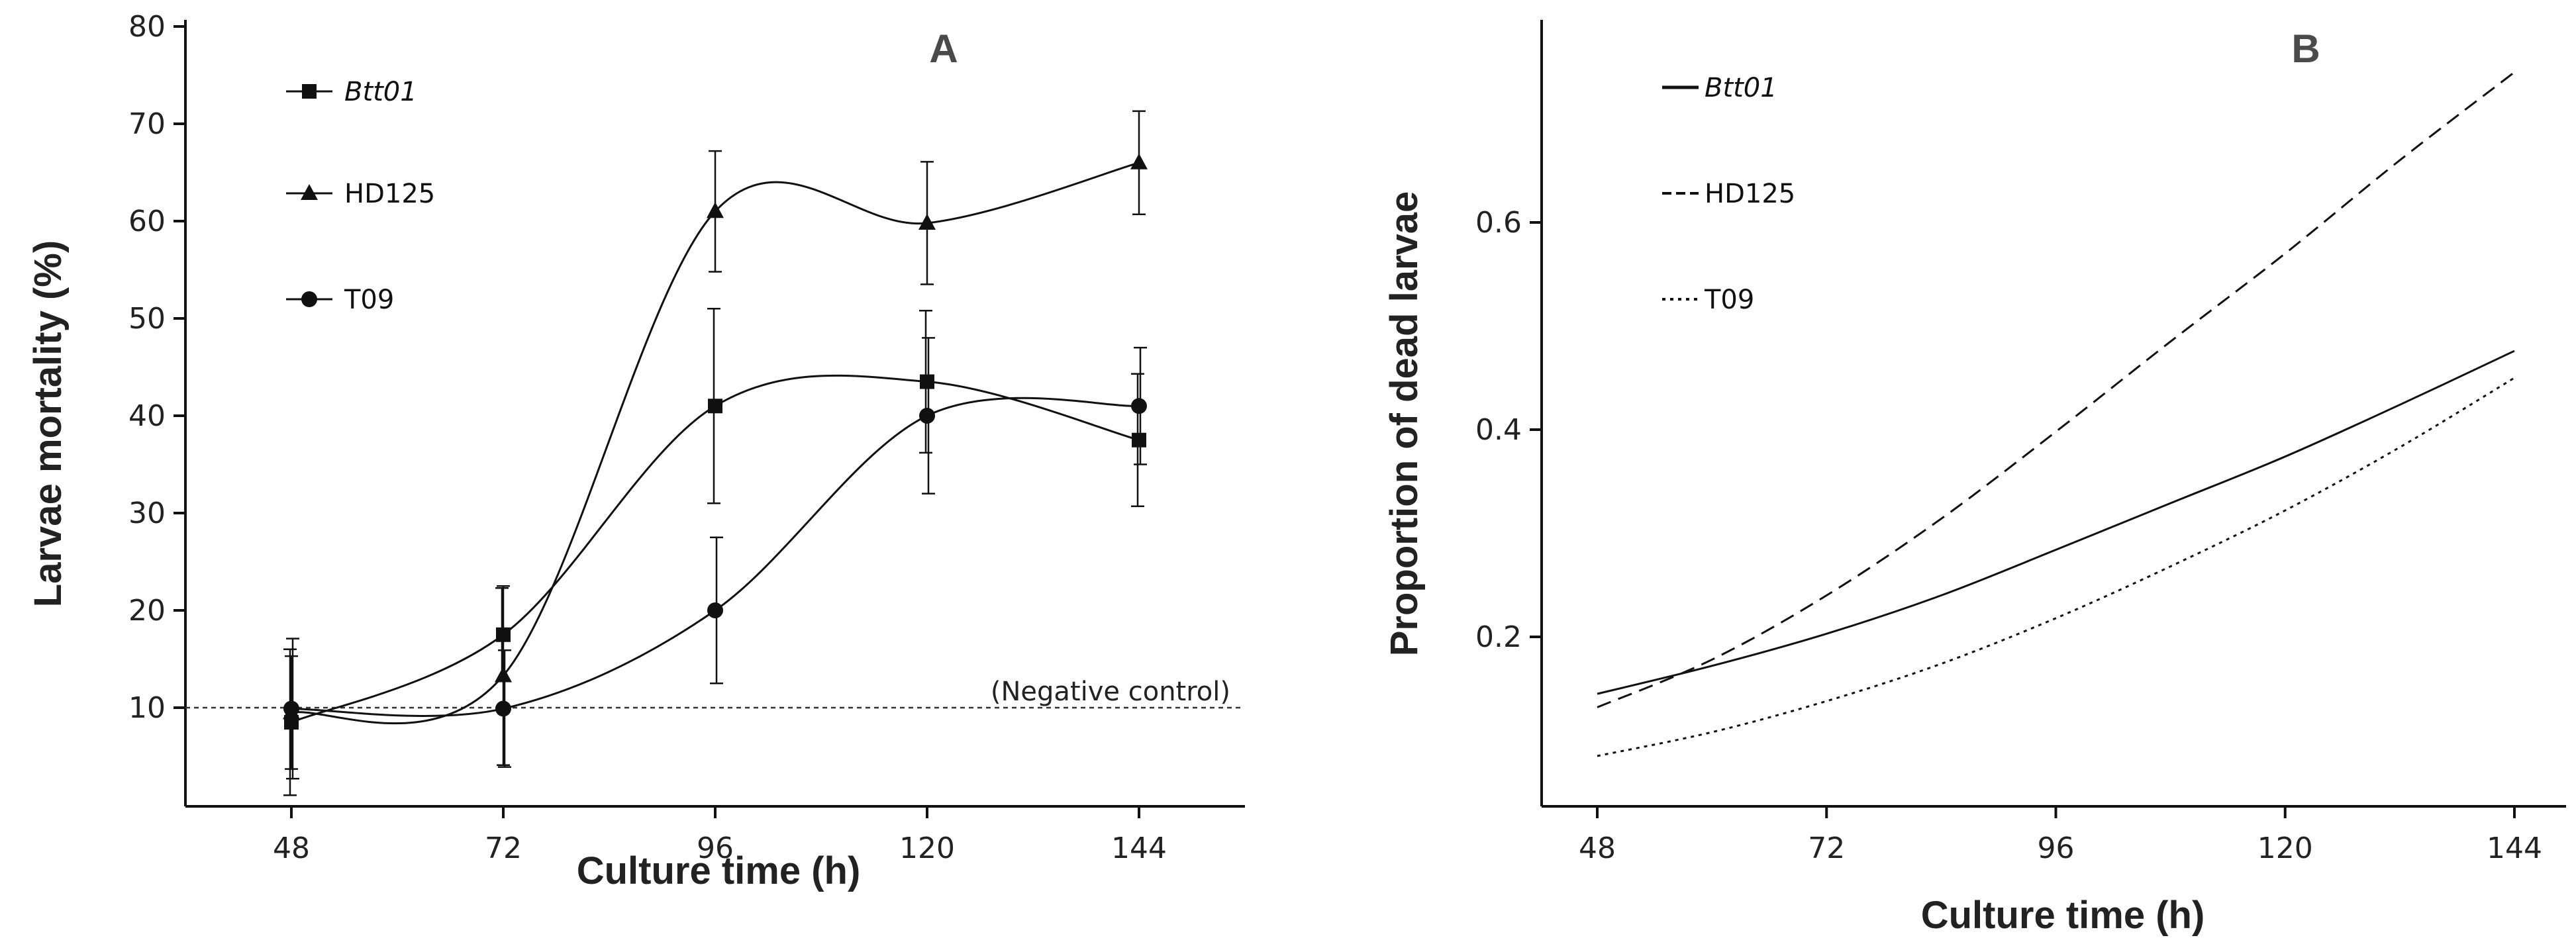 This screenshot has height=948, width=2576. Describe the element at coordinates (147, 611) in the screenshot. I see `y-tick-label: 20` at that location.